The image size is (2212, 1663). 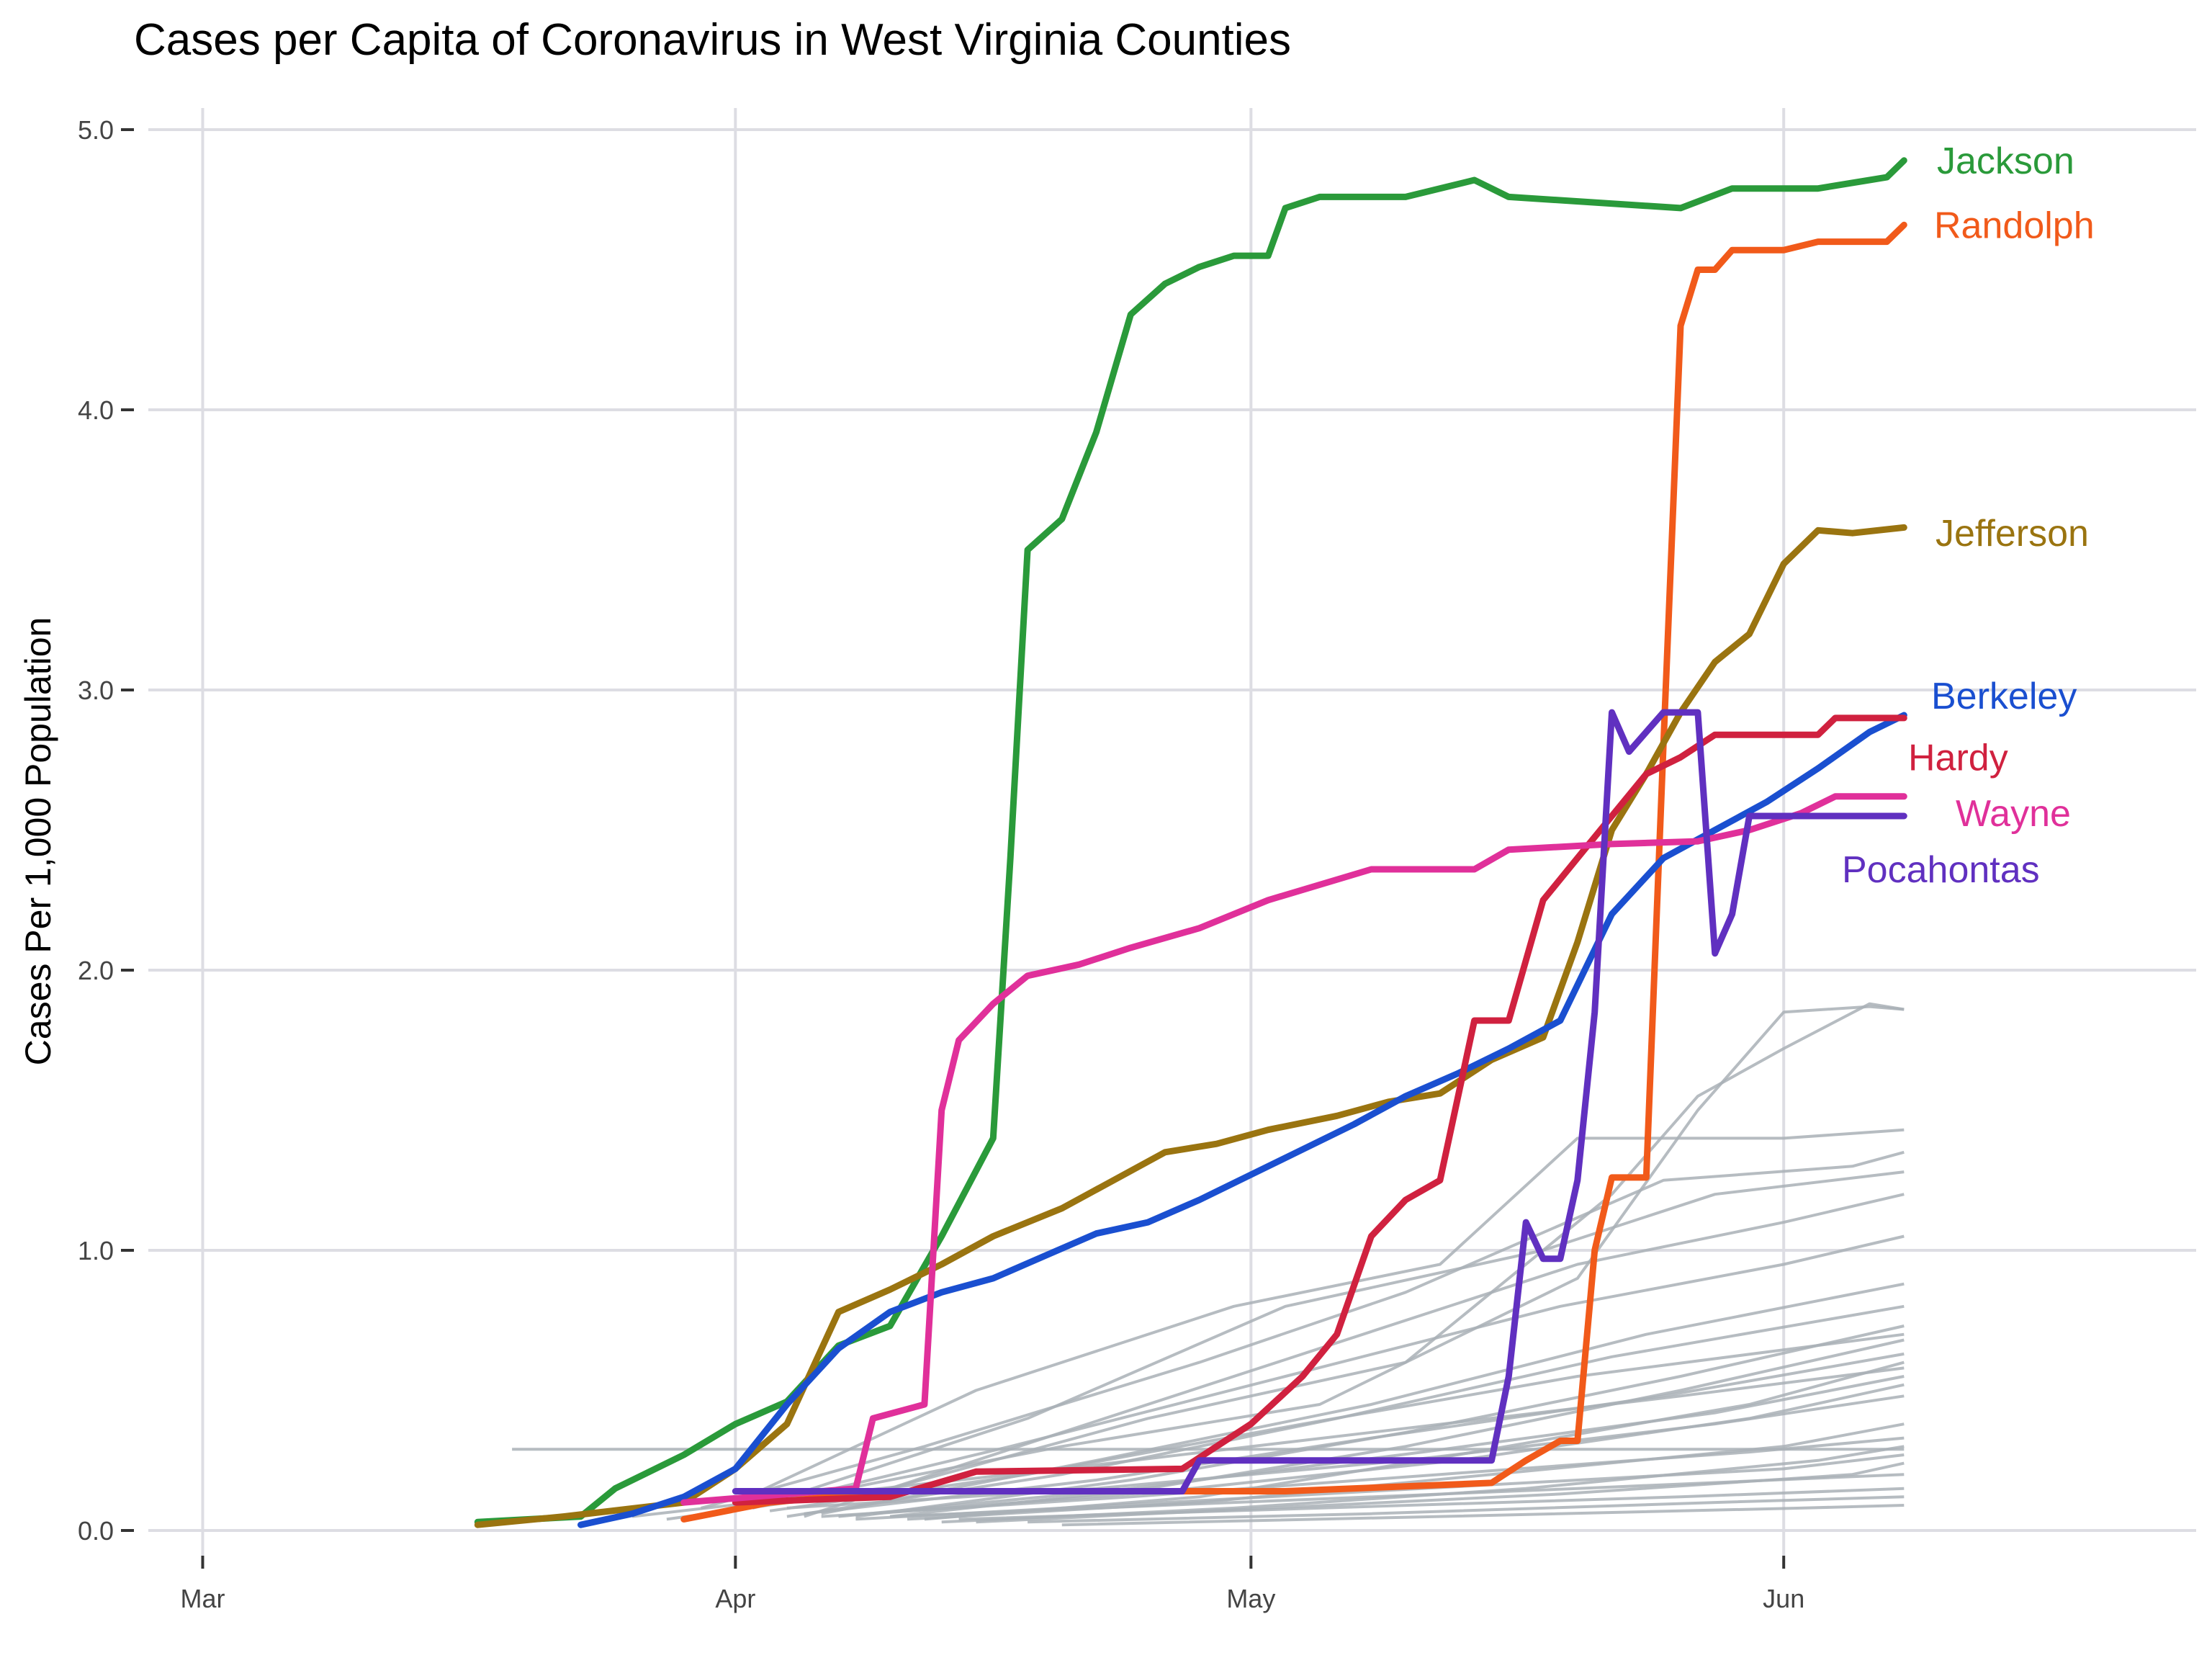 What do you see at coordinates (2013, 814) in the screenshot?
I see `wayne-label: Wayne` at bounding box center [2013, 814].